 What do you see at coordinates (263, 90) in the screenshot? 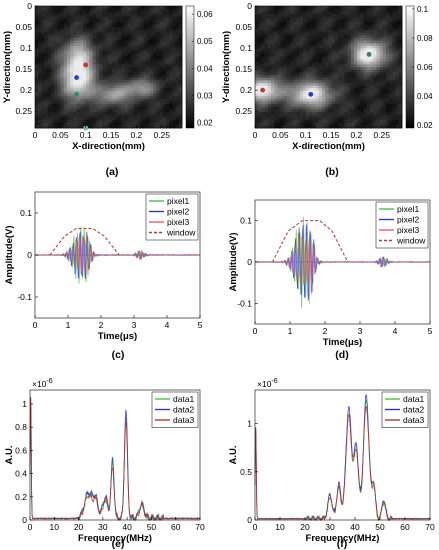
I see `pixel-marker` at bounding box center [263, 90].